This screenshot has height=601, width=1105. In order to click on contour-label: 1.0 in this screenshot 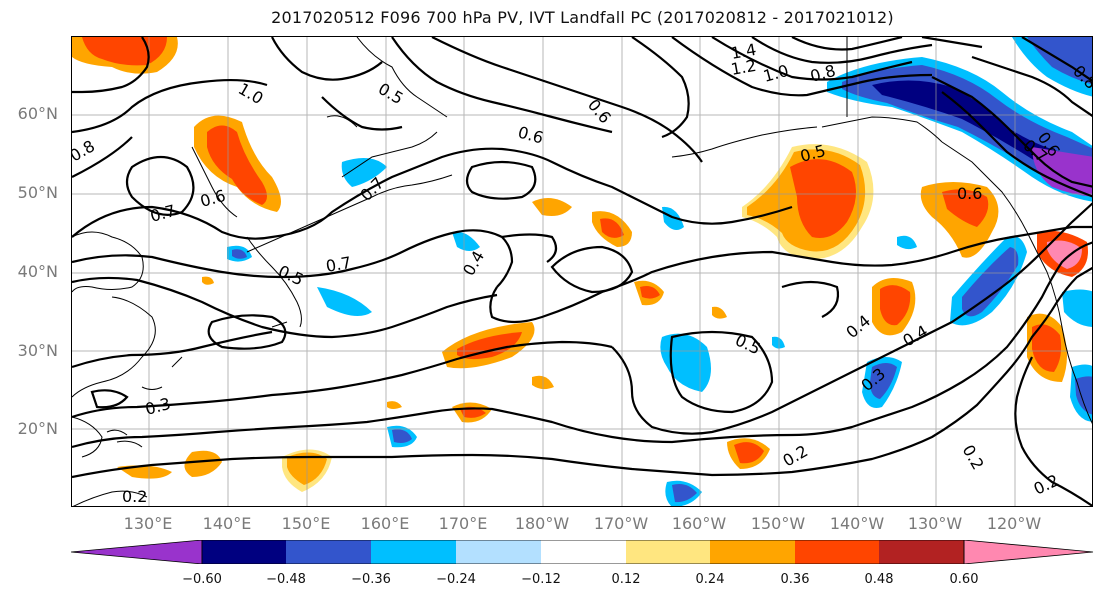, I will do `click(776, 73)`.